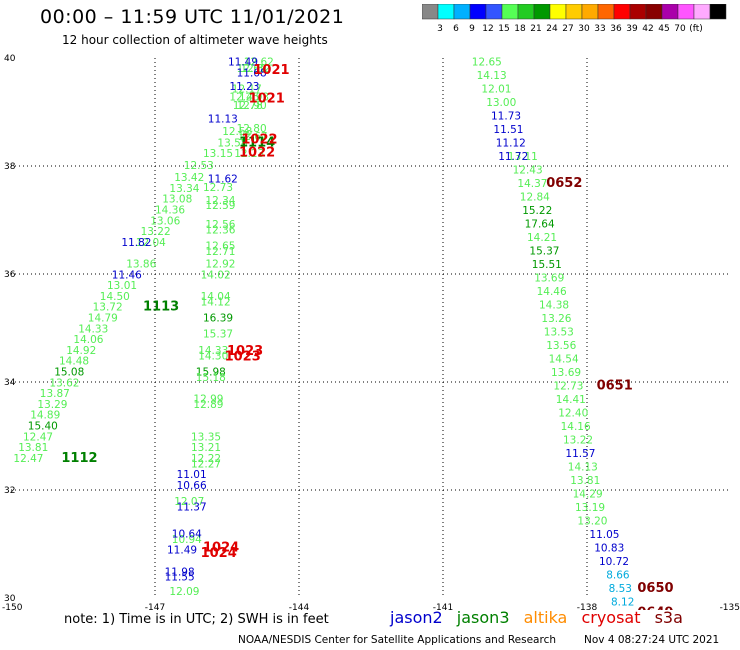  Describe the element at coordinates (52, 405) in the screenshot. I see `jason3-swh-label: 13.29` at that location.